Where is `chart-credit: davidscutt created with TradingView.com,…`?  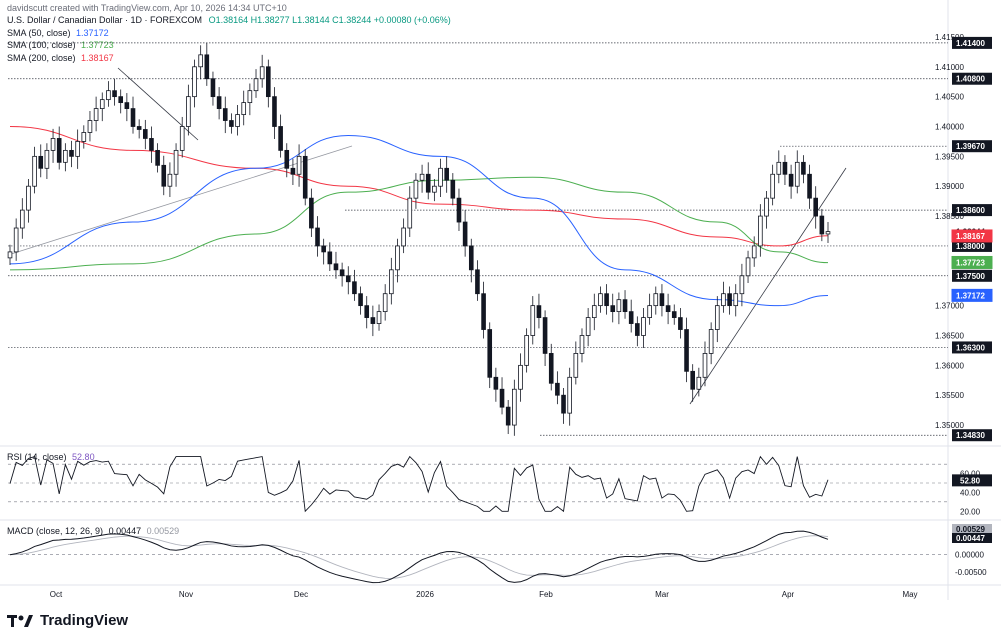
chart-credit: davidscutt created with TradingView.com,… is located at coordinates (147, 8).